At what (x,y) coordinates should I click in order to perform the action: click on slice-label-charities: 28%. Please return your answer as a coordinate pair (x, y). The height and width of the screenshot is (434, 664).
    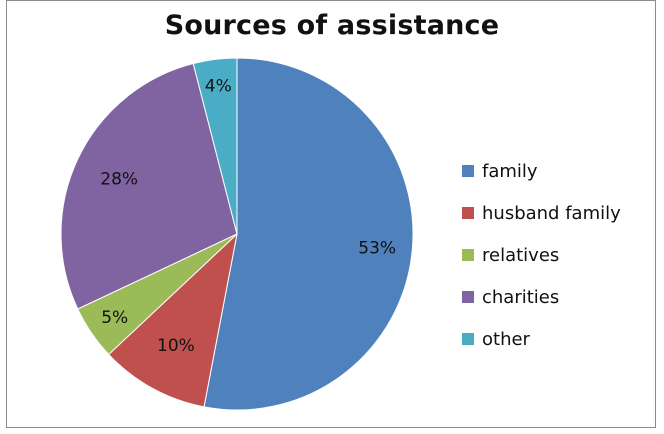
    Looking at the image, I should click on (119, 180).